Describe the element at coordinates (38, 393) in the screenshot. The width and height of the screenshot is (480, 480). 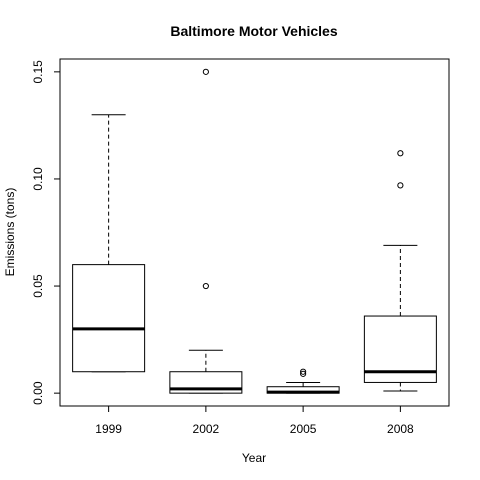
I see `y-tick-label: 0.00` at that location.